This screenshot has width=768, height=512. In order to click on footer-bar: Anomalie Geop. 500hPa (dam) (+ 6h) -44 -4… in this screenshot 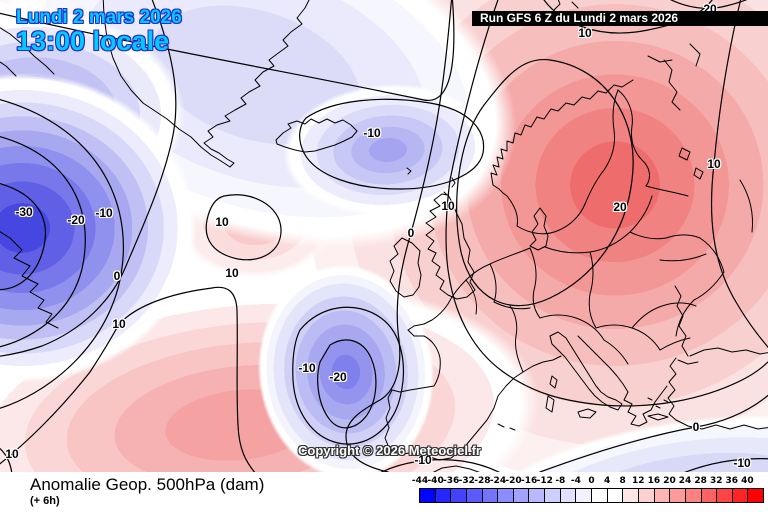, I will do `click(384, 492)`.